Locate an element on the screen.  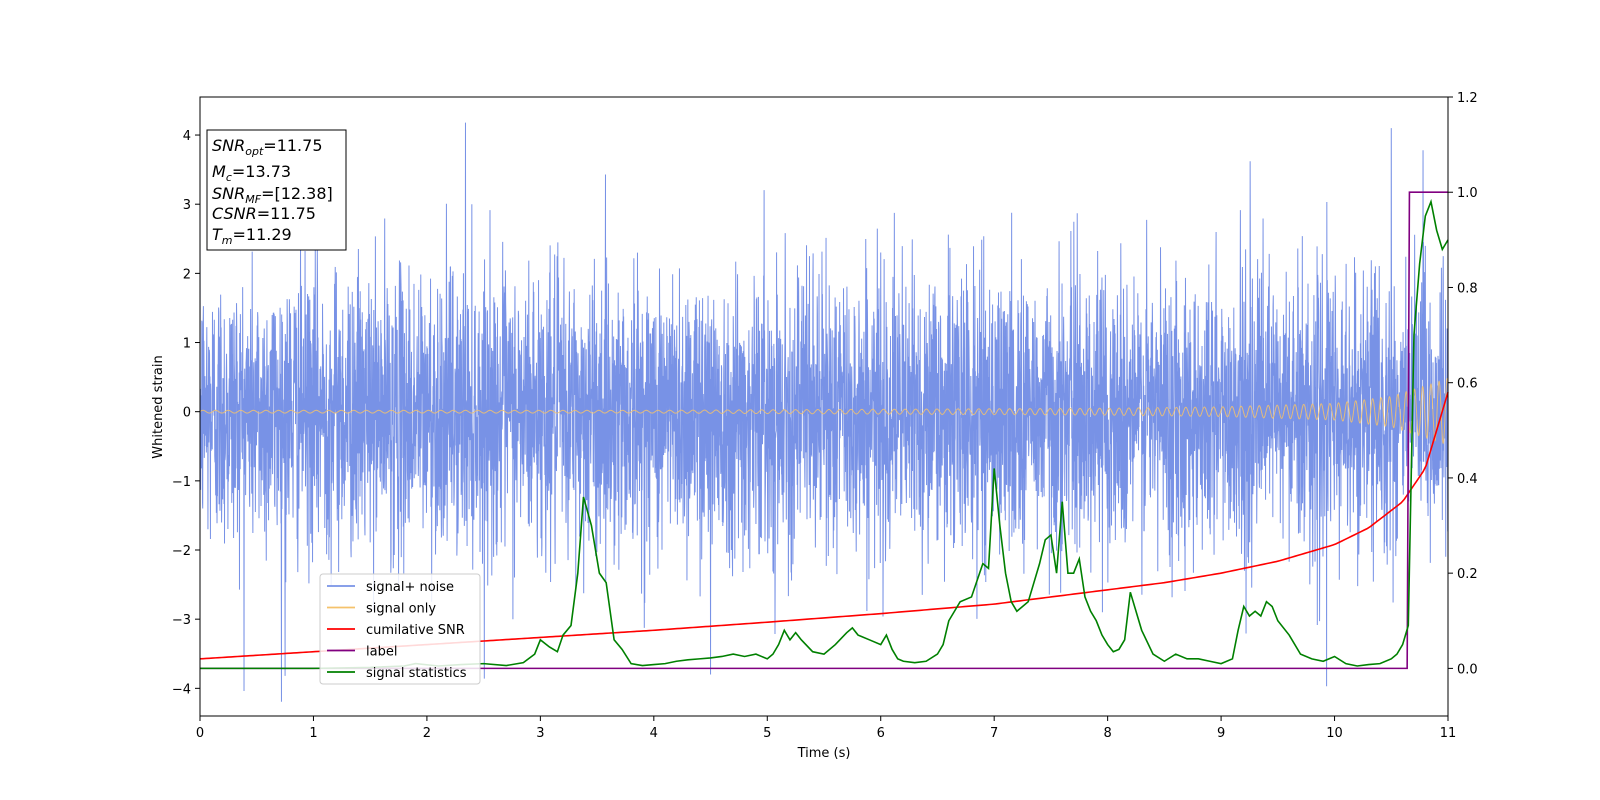
y2-tick-label: 0.4 is located at coordinates (1467, 479).